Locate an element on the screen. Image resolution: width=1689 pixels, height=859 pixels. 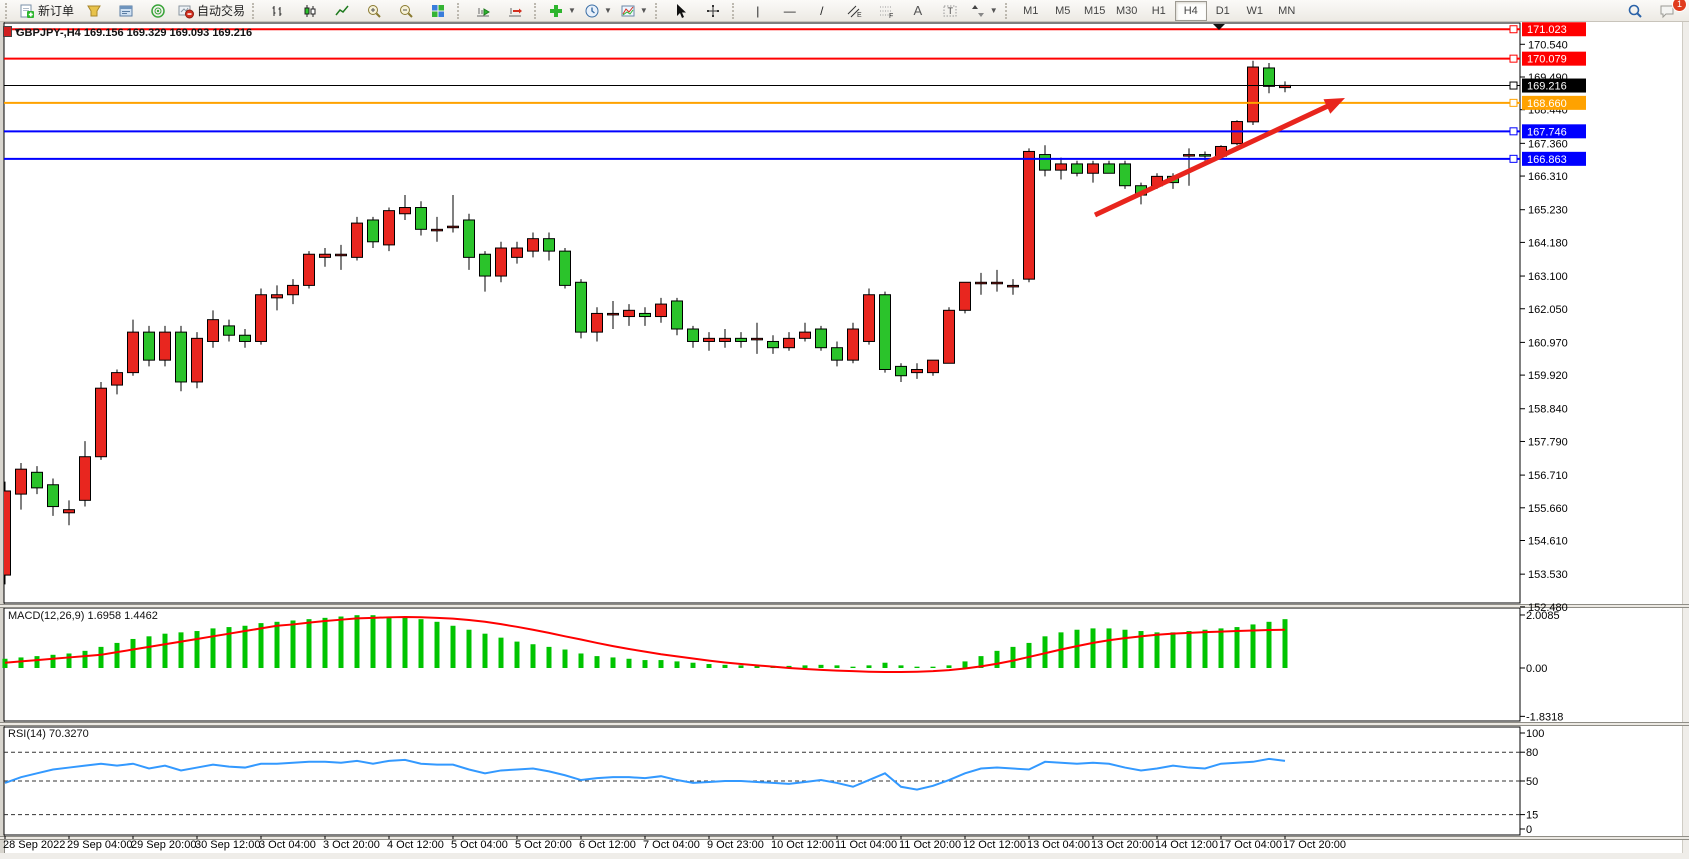
search-button is located at coordinates (1635, 11).